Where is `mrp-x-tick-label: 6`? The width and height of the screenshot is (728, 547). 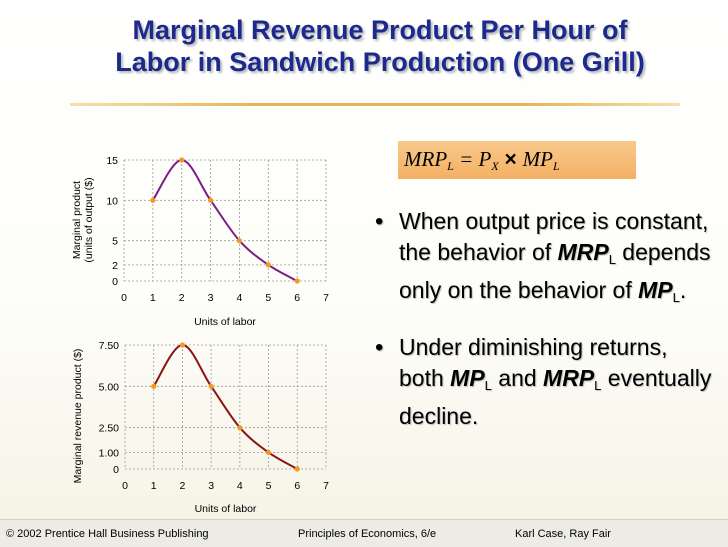 mrp-x-tick-label: 6 is located at coordinates (297, 486).